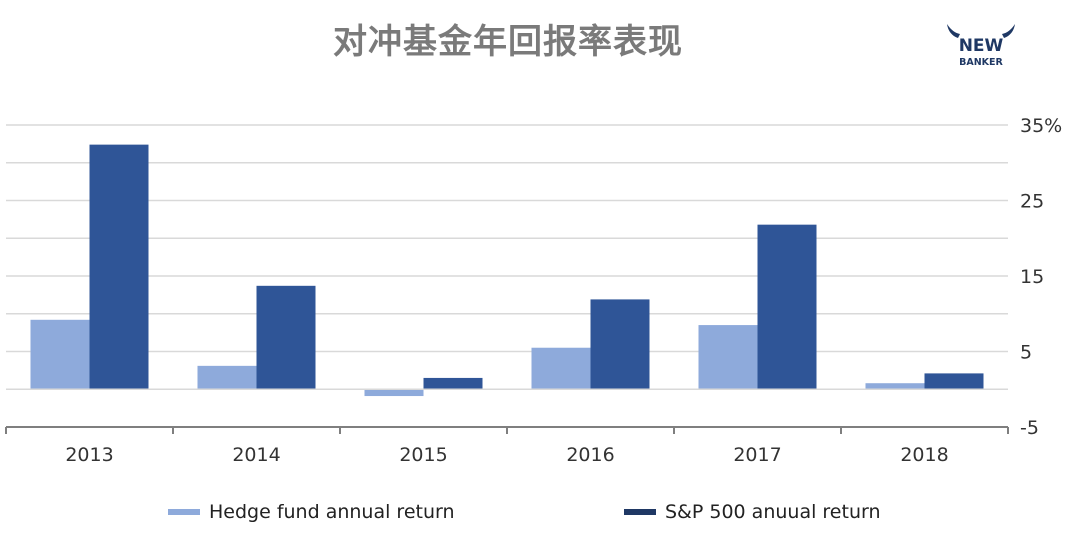 The width and height of the screenshot is (1080, 539). I want to click on legend-item-hedge-fund: Hedge fund annual return, so click(311, 512).